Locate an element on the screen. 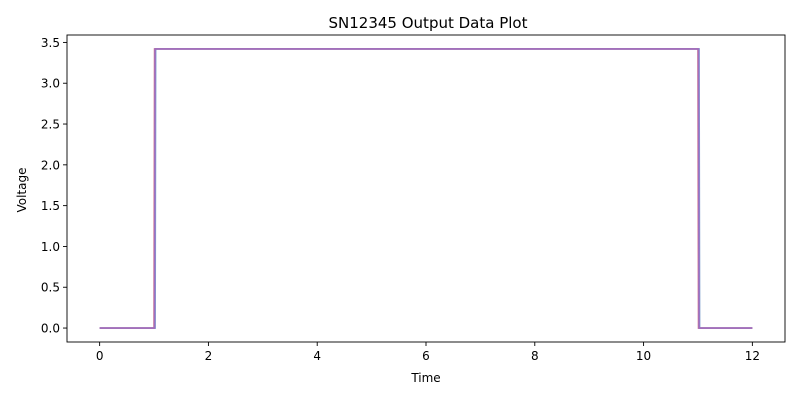 The width and height of the screenshot is (800, 400). y-tick-label: 0.5 is located at coordinates (50, 288).